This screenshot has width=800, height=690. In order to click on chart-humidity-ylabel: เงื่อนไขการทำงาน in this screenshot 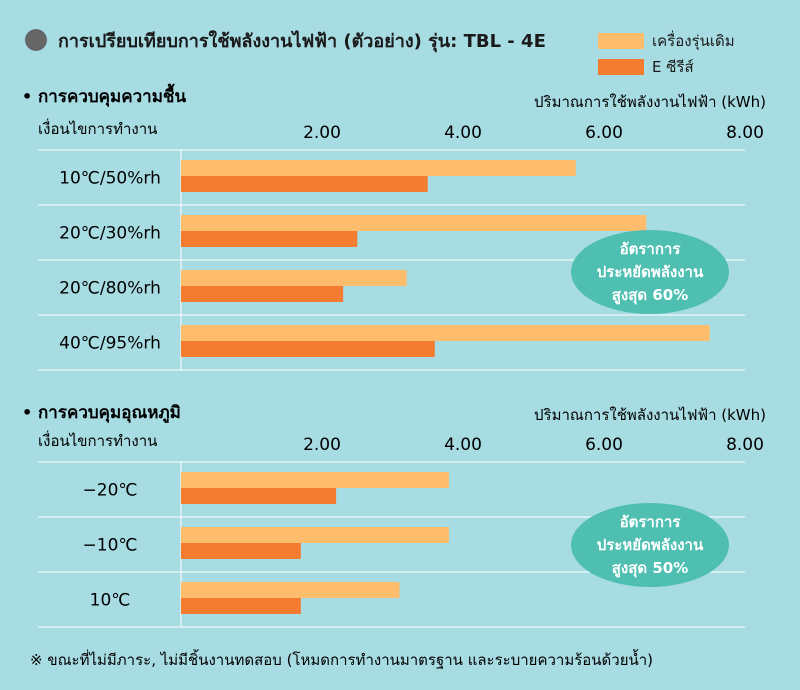, I will do `click(97, 128)`.